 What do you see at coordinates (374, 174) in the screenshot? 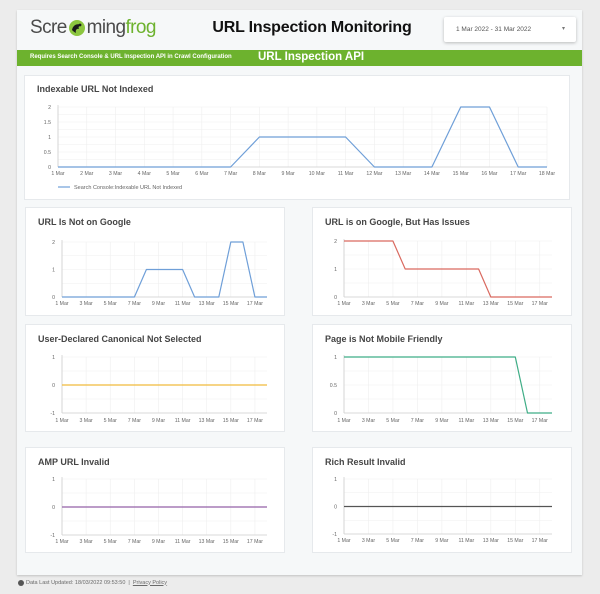
I see `x-tick-label: 12 Mar` at bounding box center [374, 174].